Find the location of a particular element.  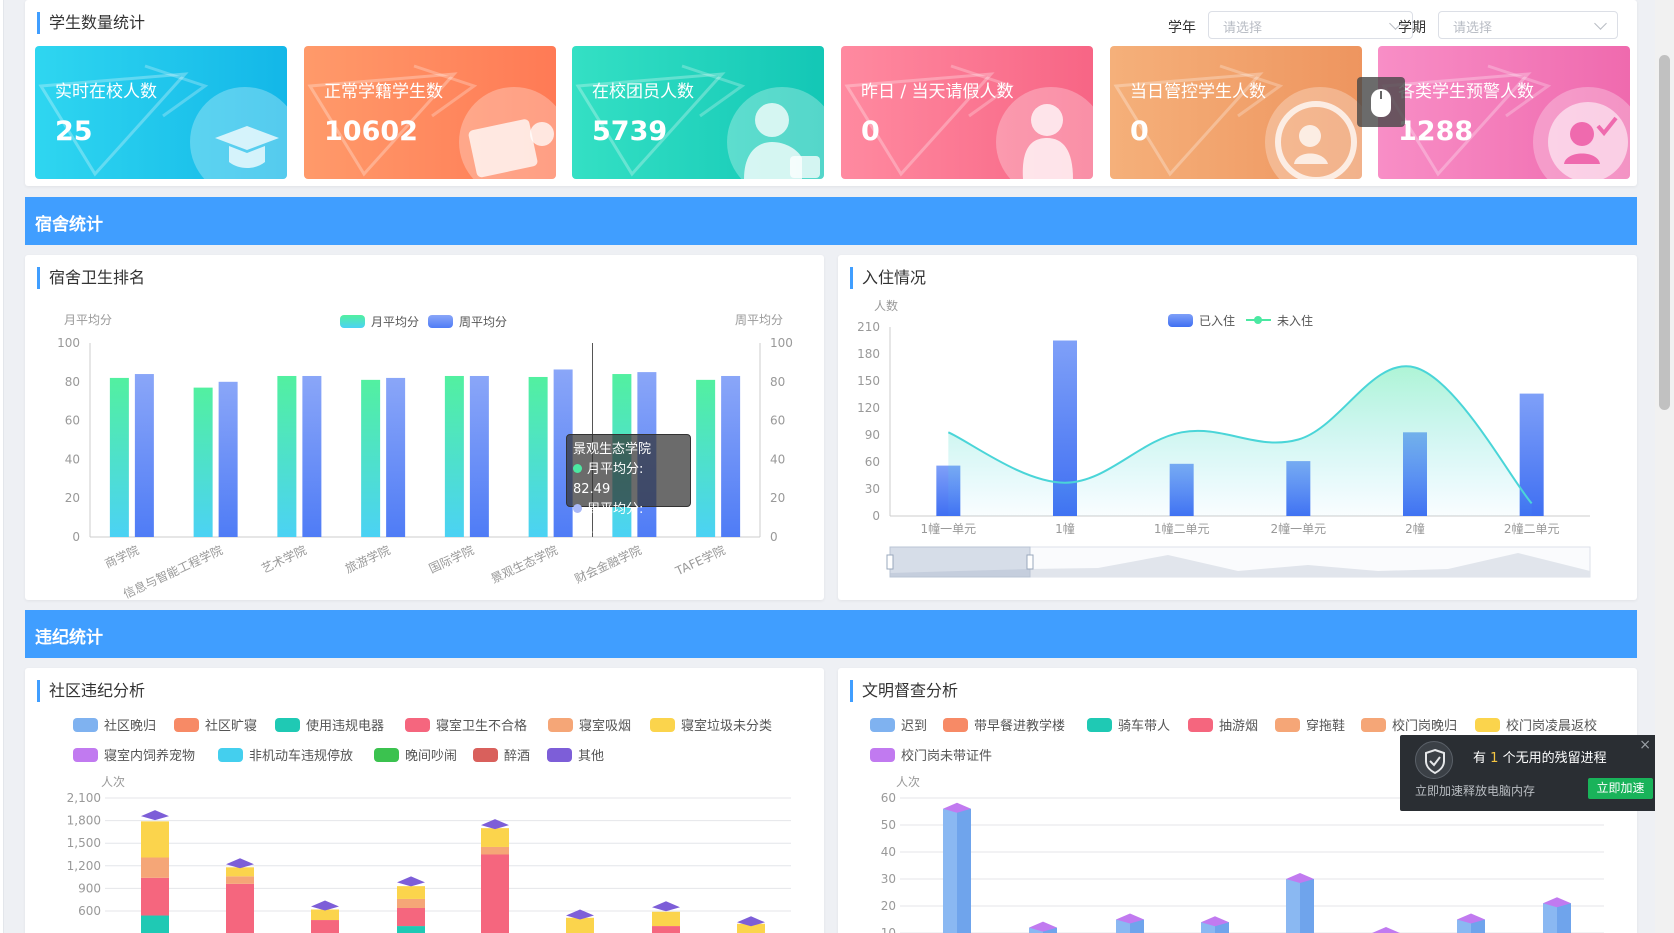

legend-item: 其他 is located at coordinates (575, 754).